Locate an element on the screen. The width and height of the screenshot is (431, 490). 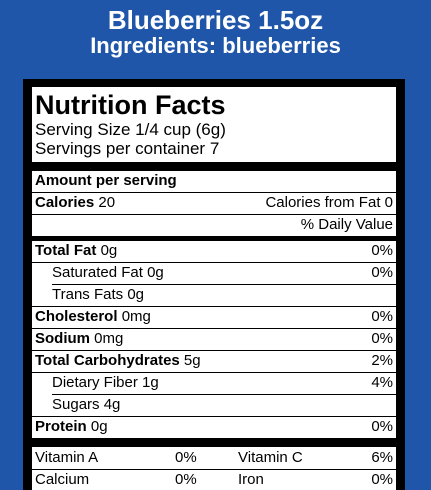
nutrient-row-trans-fats: Trans Fats 0g is located at coordinates (214, 295).